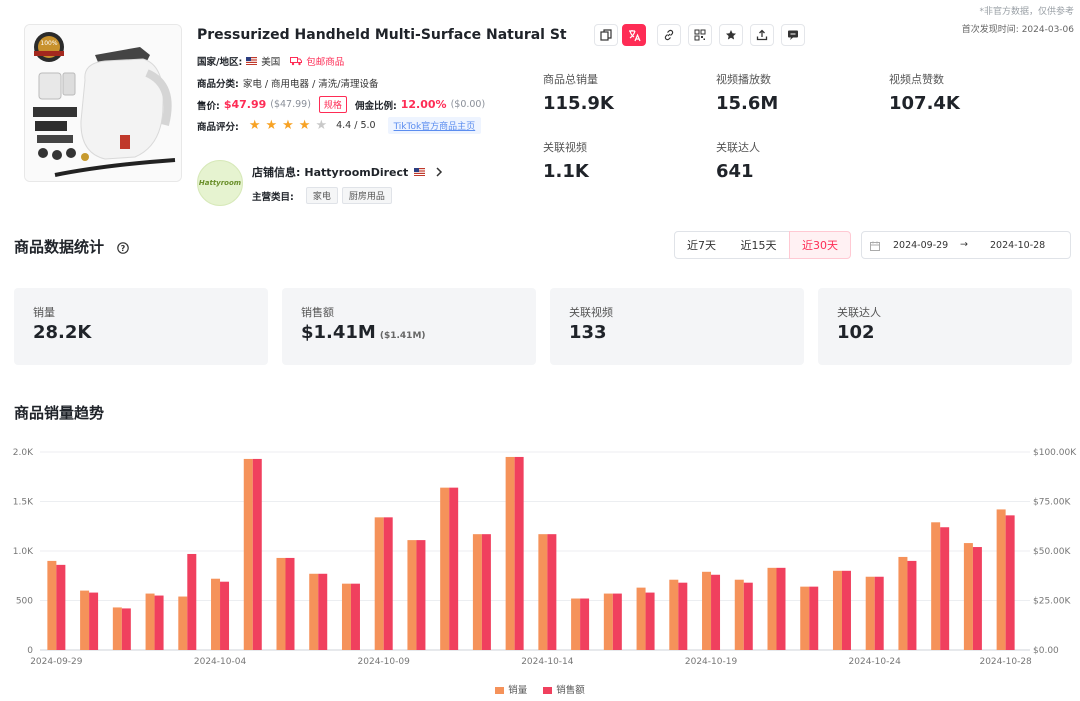  Describe the element at coordinates (220, 183) in the screenshot. I see `shop-logo: Hattyroom` at that location.